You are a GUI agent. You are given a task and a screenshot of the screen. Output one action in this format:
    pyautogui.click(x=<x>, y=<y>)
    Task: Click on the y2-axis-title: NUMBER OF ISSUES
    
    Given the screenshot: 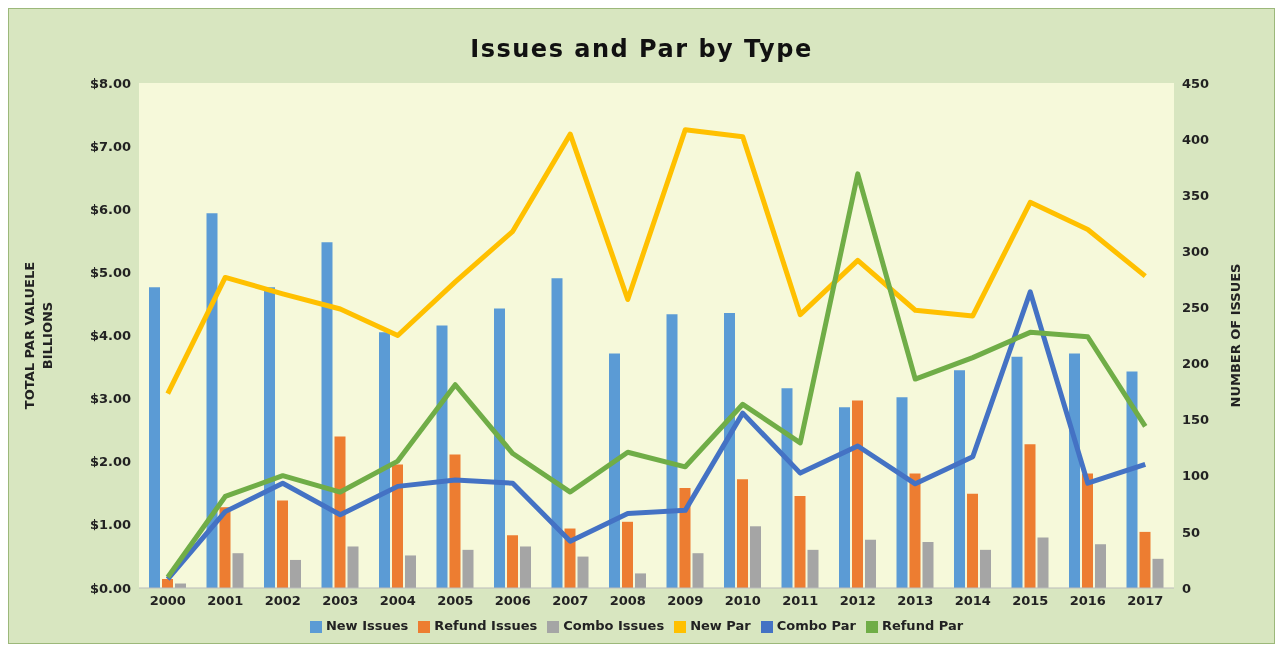 What is the action you would take?
    pyautogui.click(x=1235, y=335)
    